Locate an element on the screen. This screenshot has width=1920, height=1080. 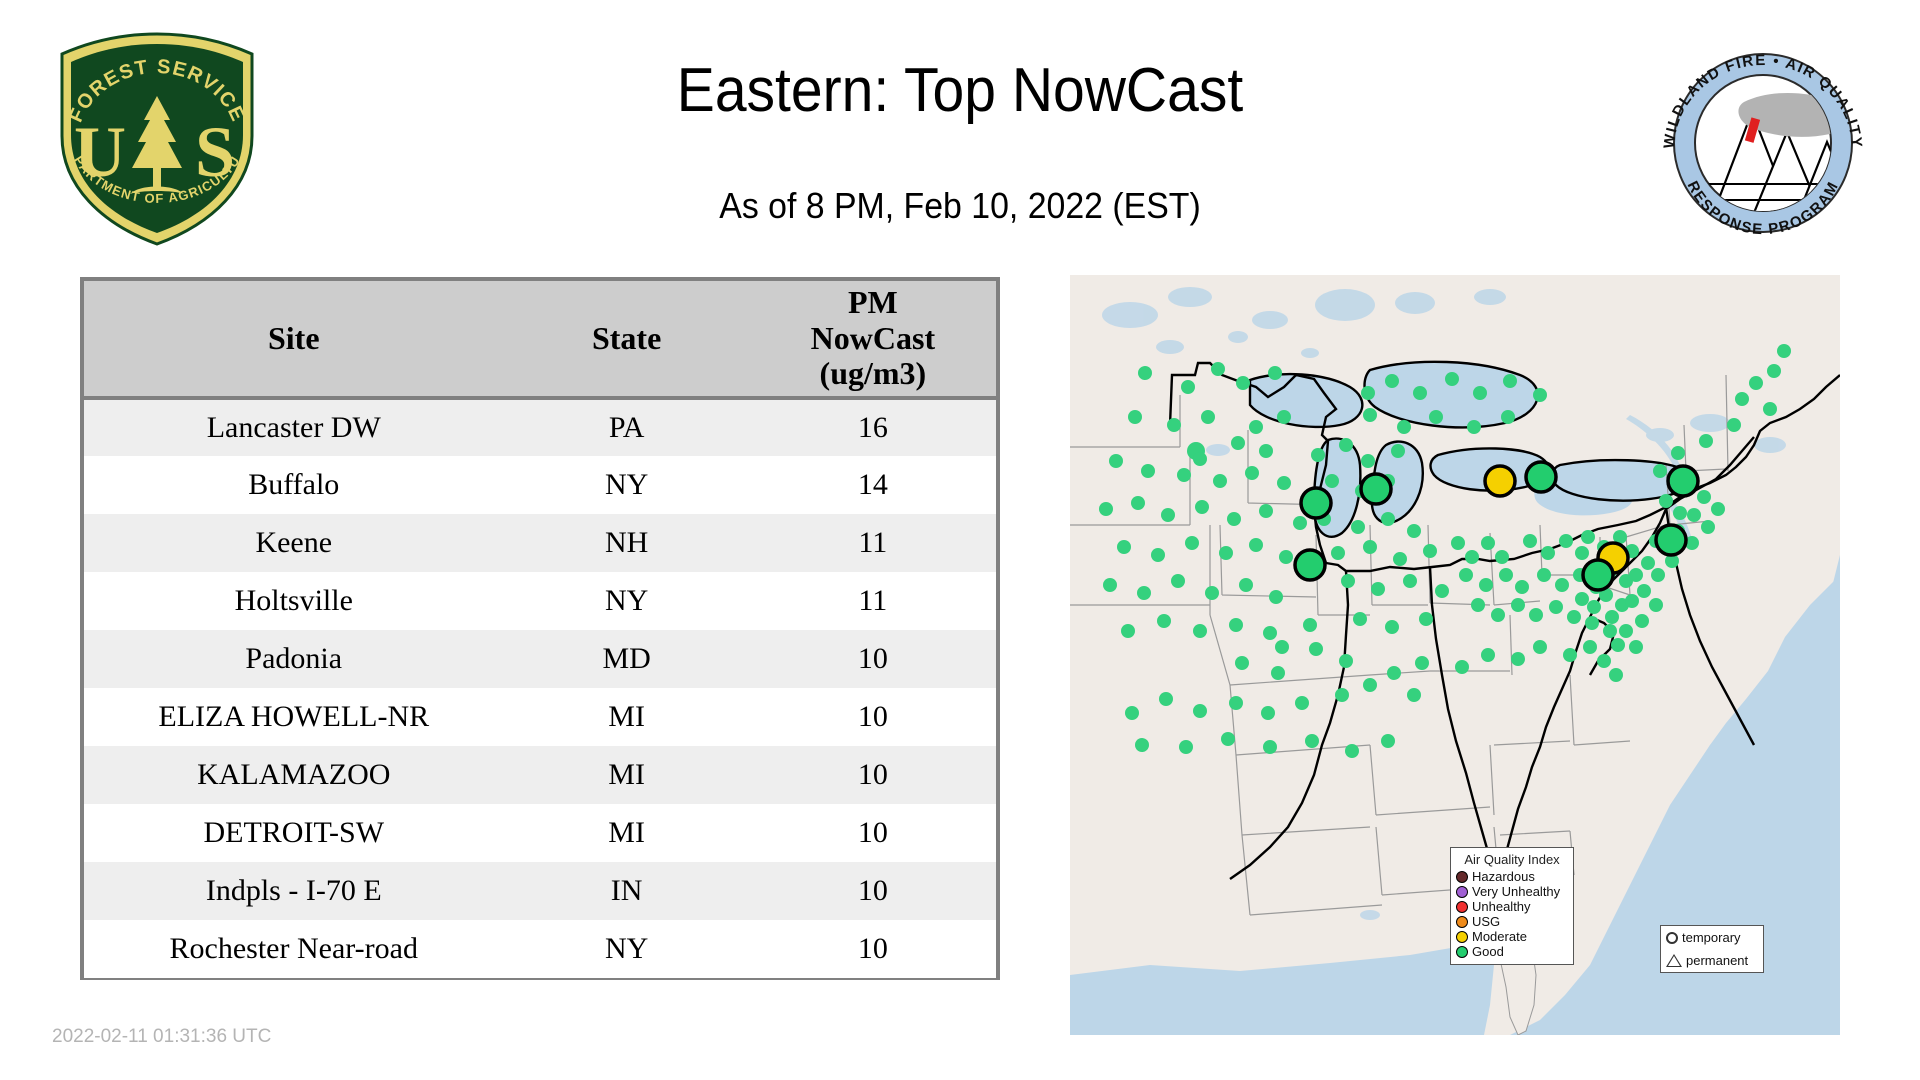
site-marker-kalamazoo is located at coordinates (1316, 503).